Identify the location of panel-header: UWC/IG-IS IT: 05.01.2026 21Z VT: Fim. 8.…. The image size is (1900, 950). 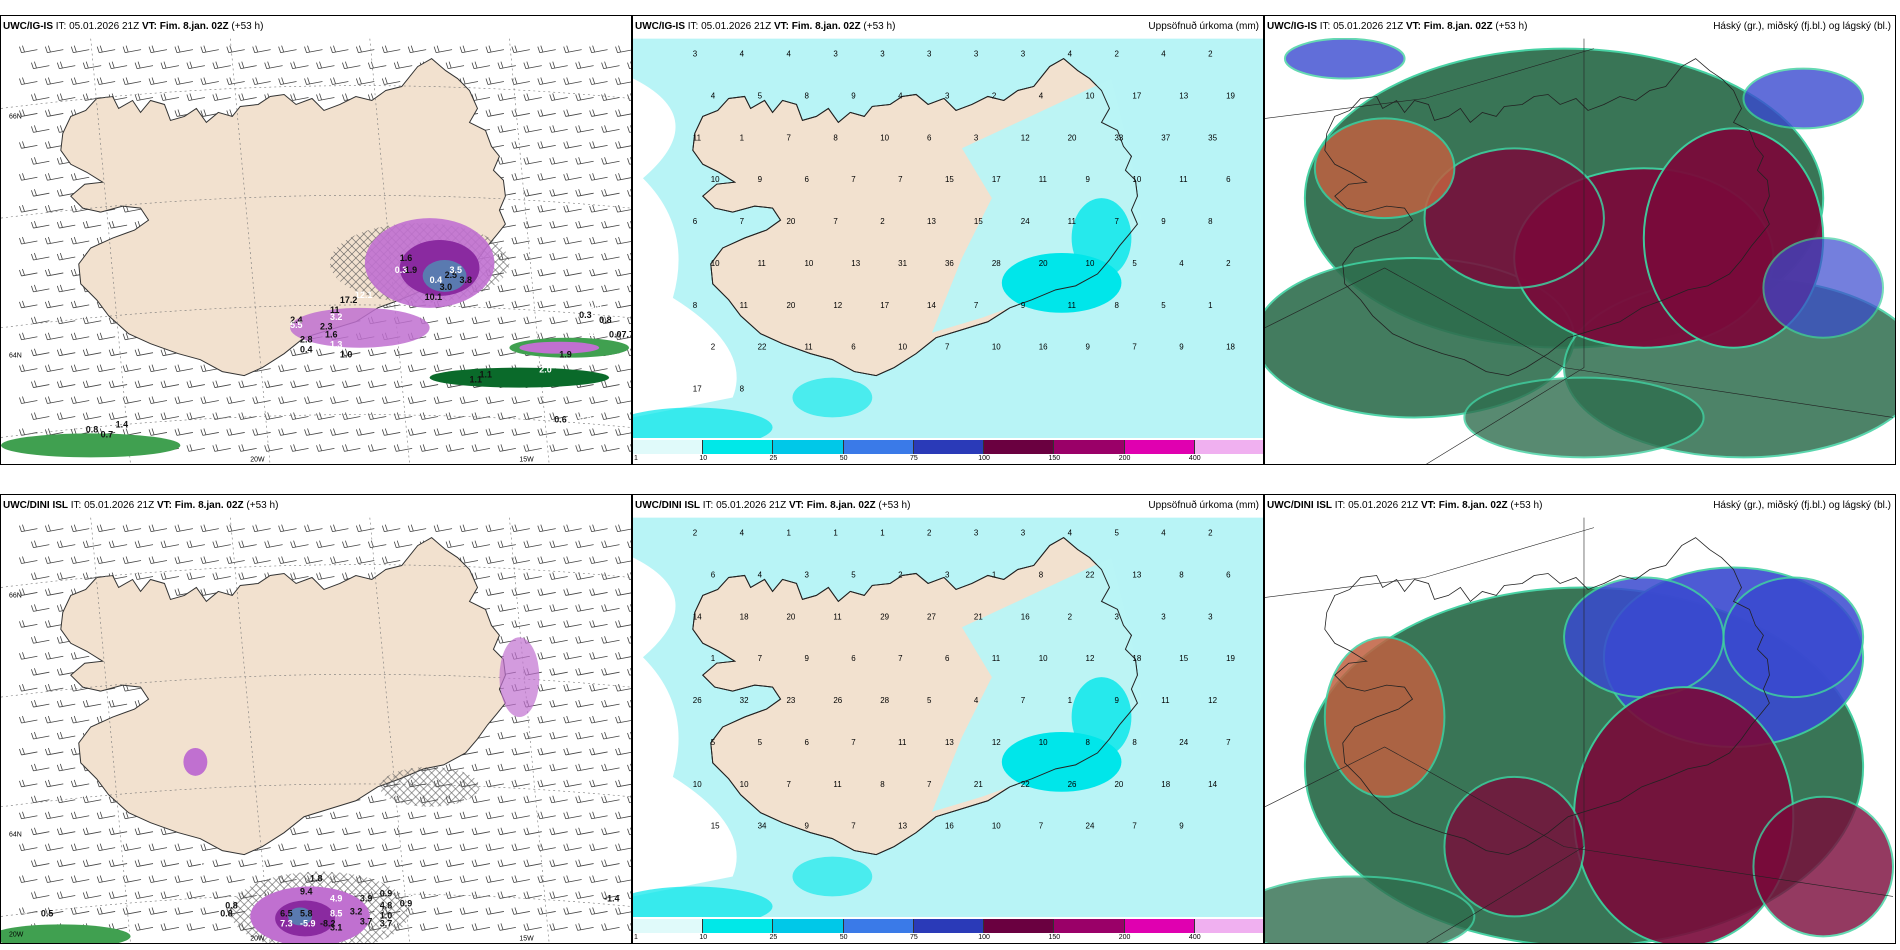
(1580, 27).